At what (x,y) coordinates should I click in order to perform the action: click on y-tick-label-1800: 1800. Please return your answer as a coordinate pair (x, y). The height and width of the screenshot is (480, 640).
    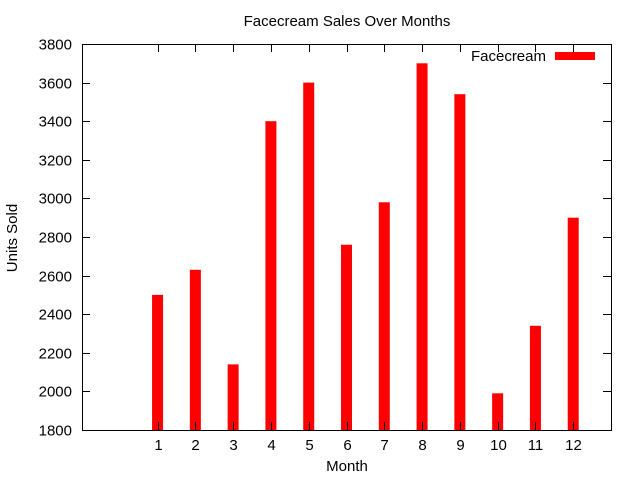
    Looking at the image, I should click on (55, 431).